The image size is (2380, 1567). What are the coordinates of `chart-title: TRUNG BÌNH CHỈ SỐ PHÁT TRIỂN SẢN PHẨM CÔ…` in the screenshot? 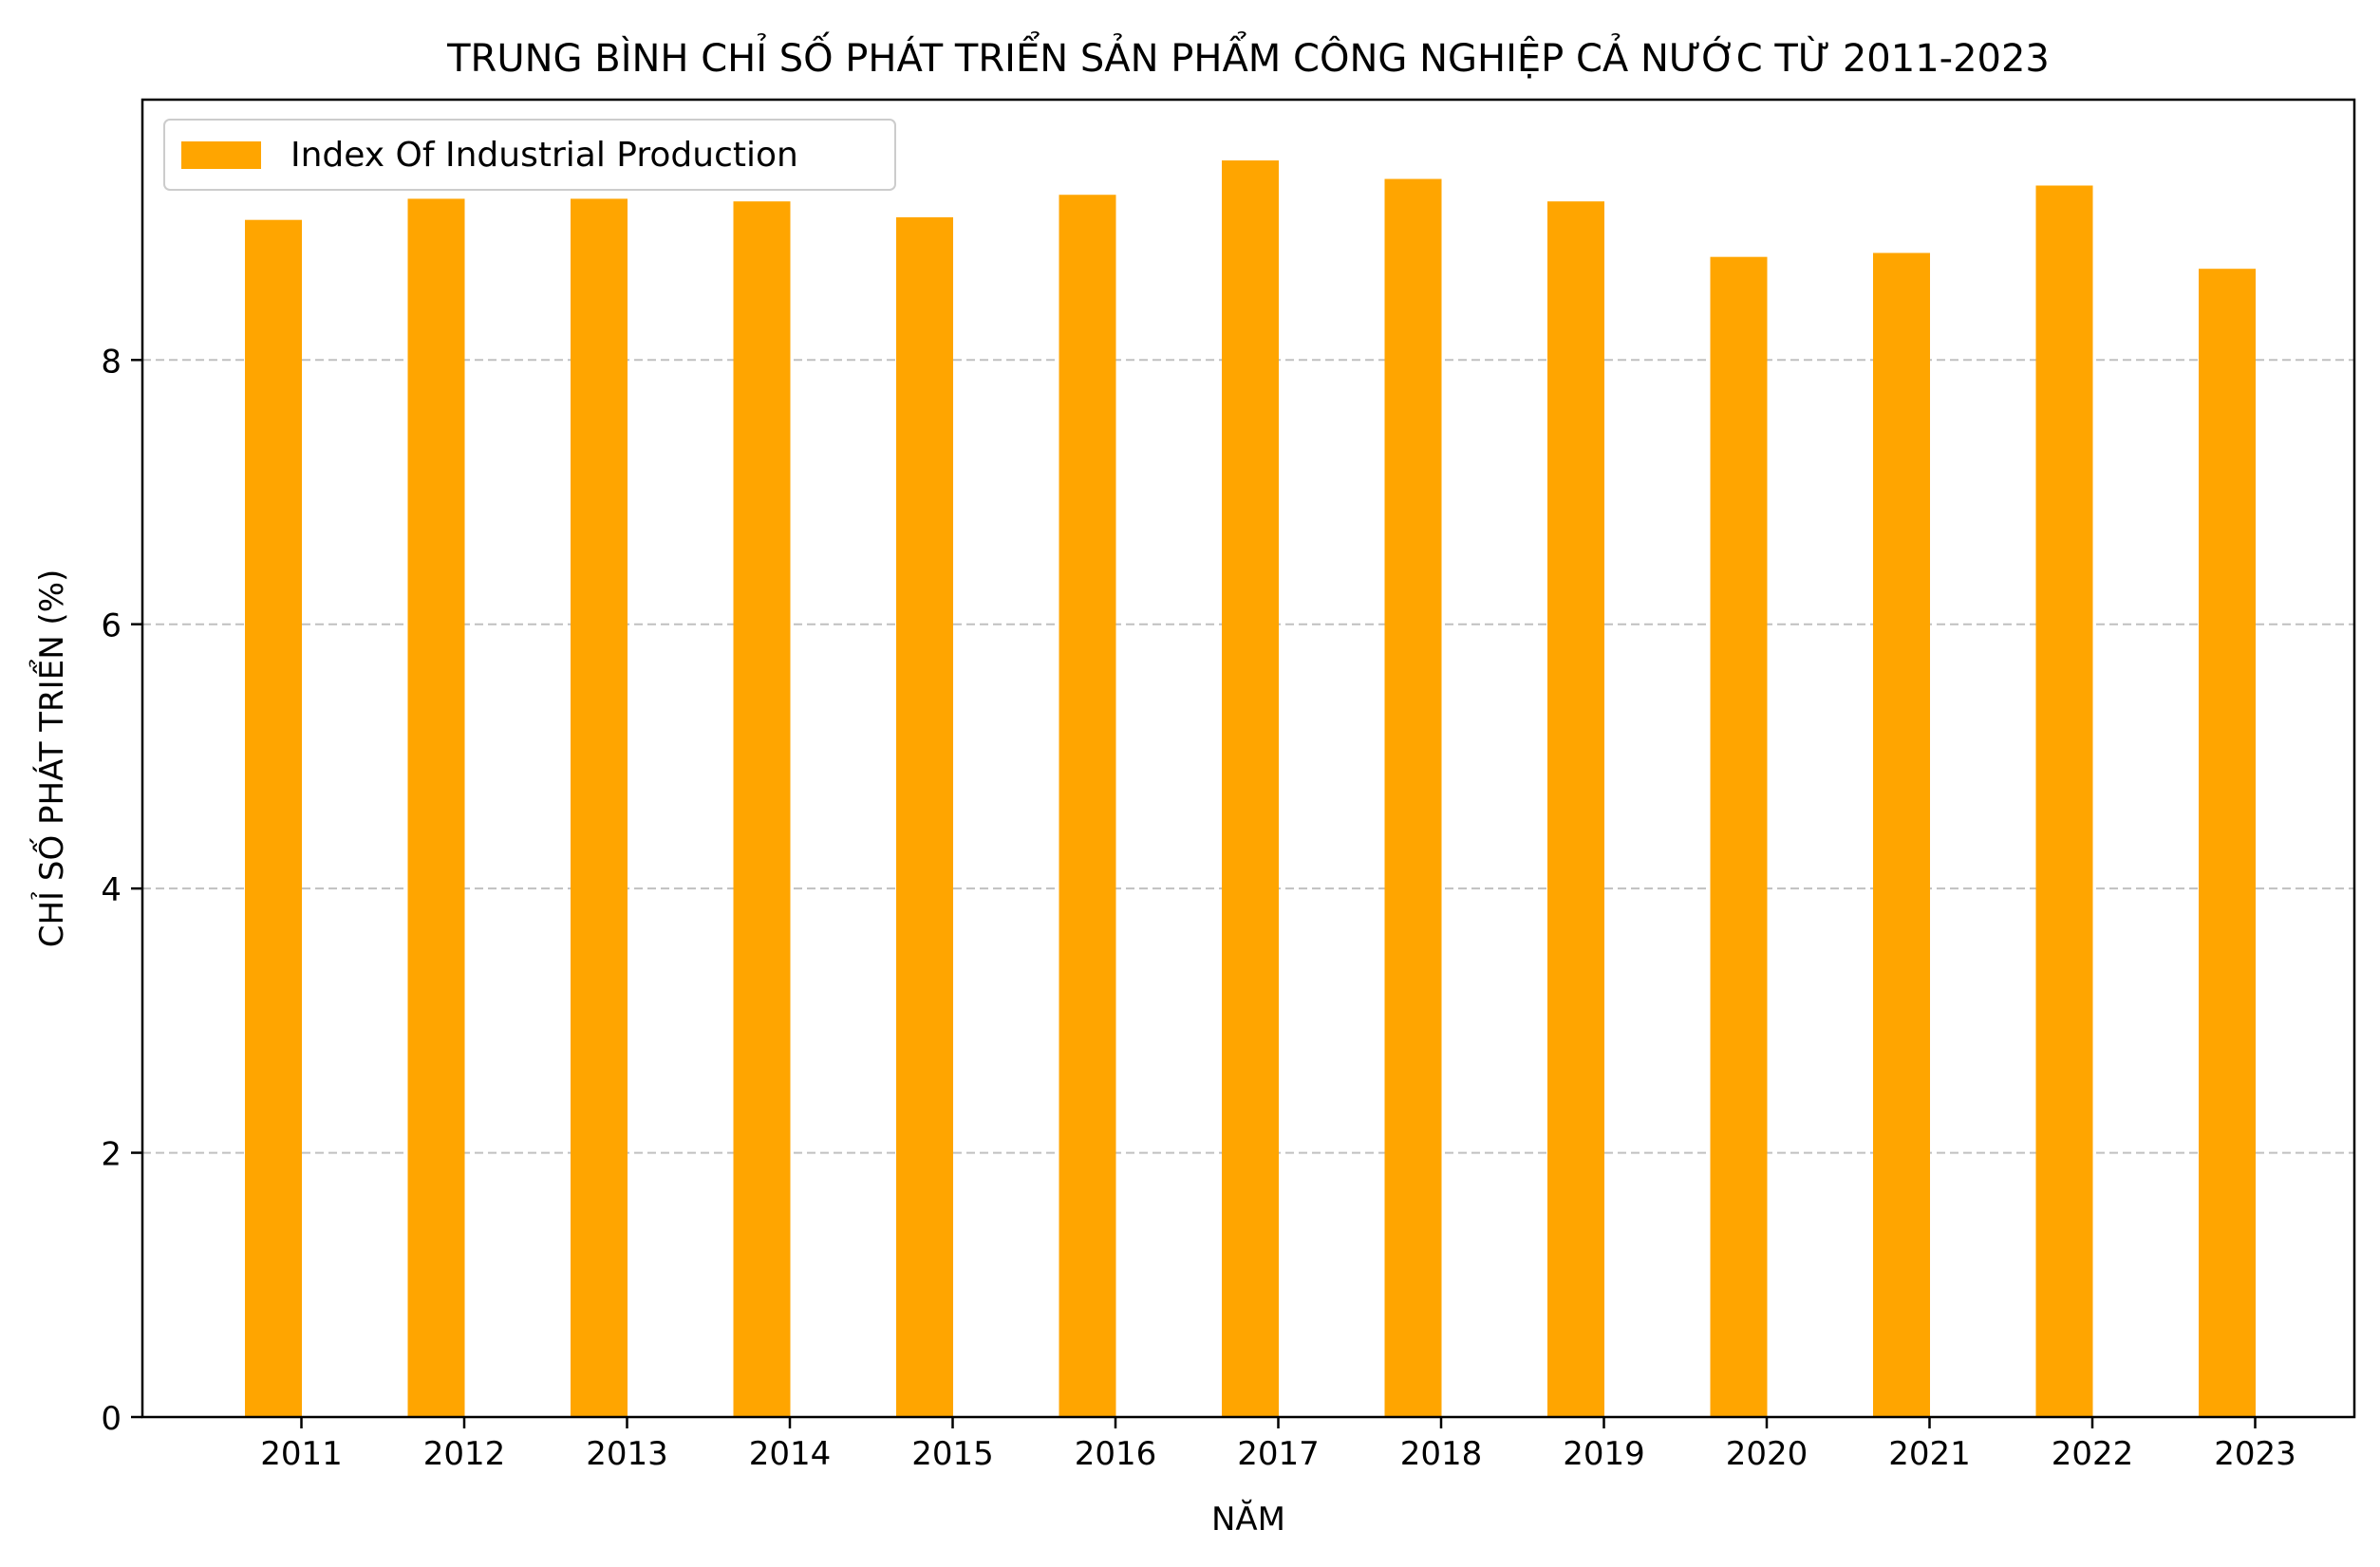 It's located at (1248, 56).